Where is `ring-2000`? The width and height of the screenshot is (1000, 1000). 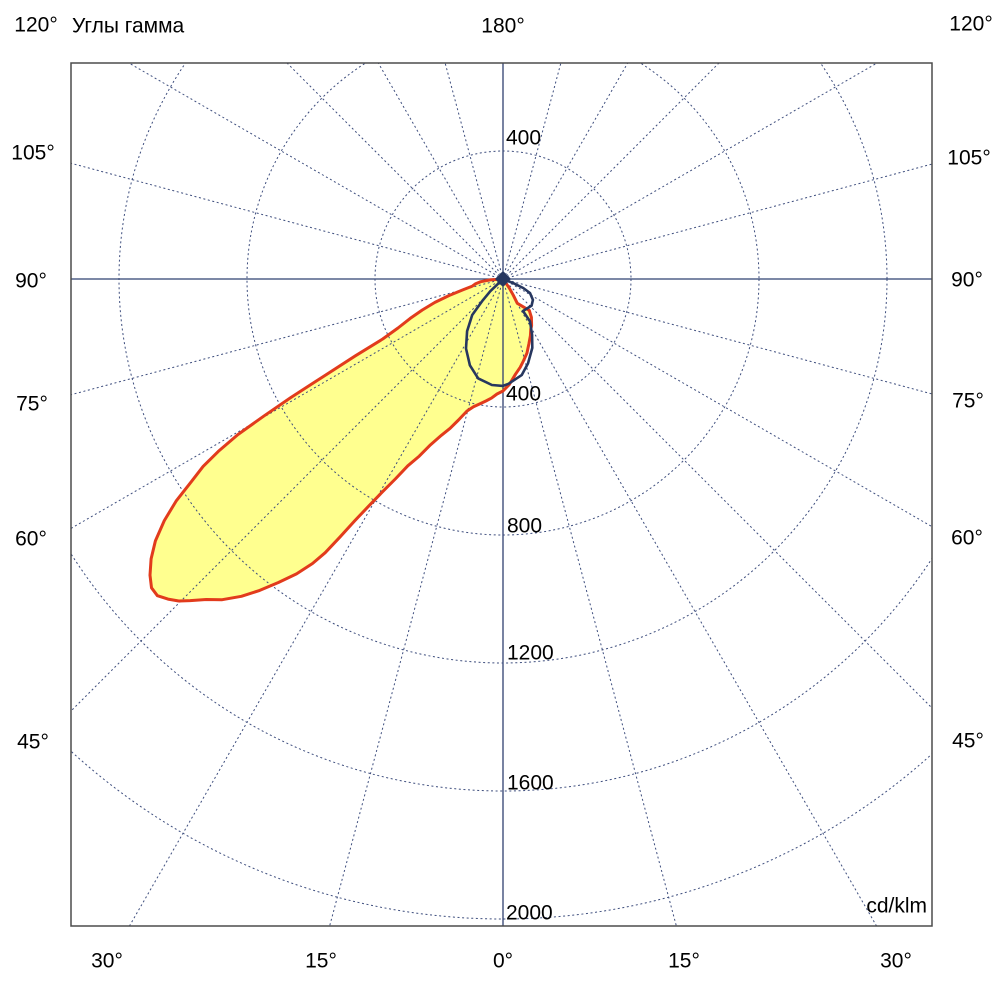 ring-2000 is located at coordinates (501, 835).